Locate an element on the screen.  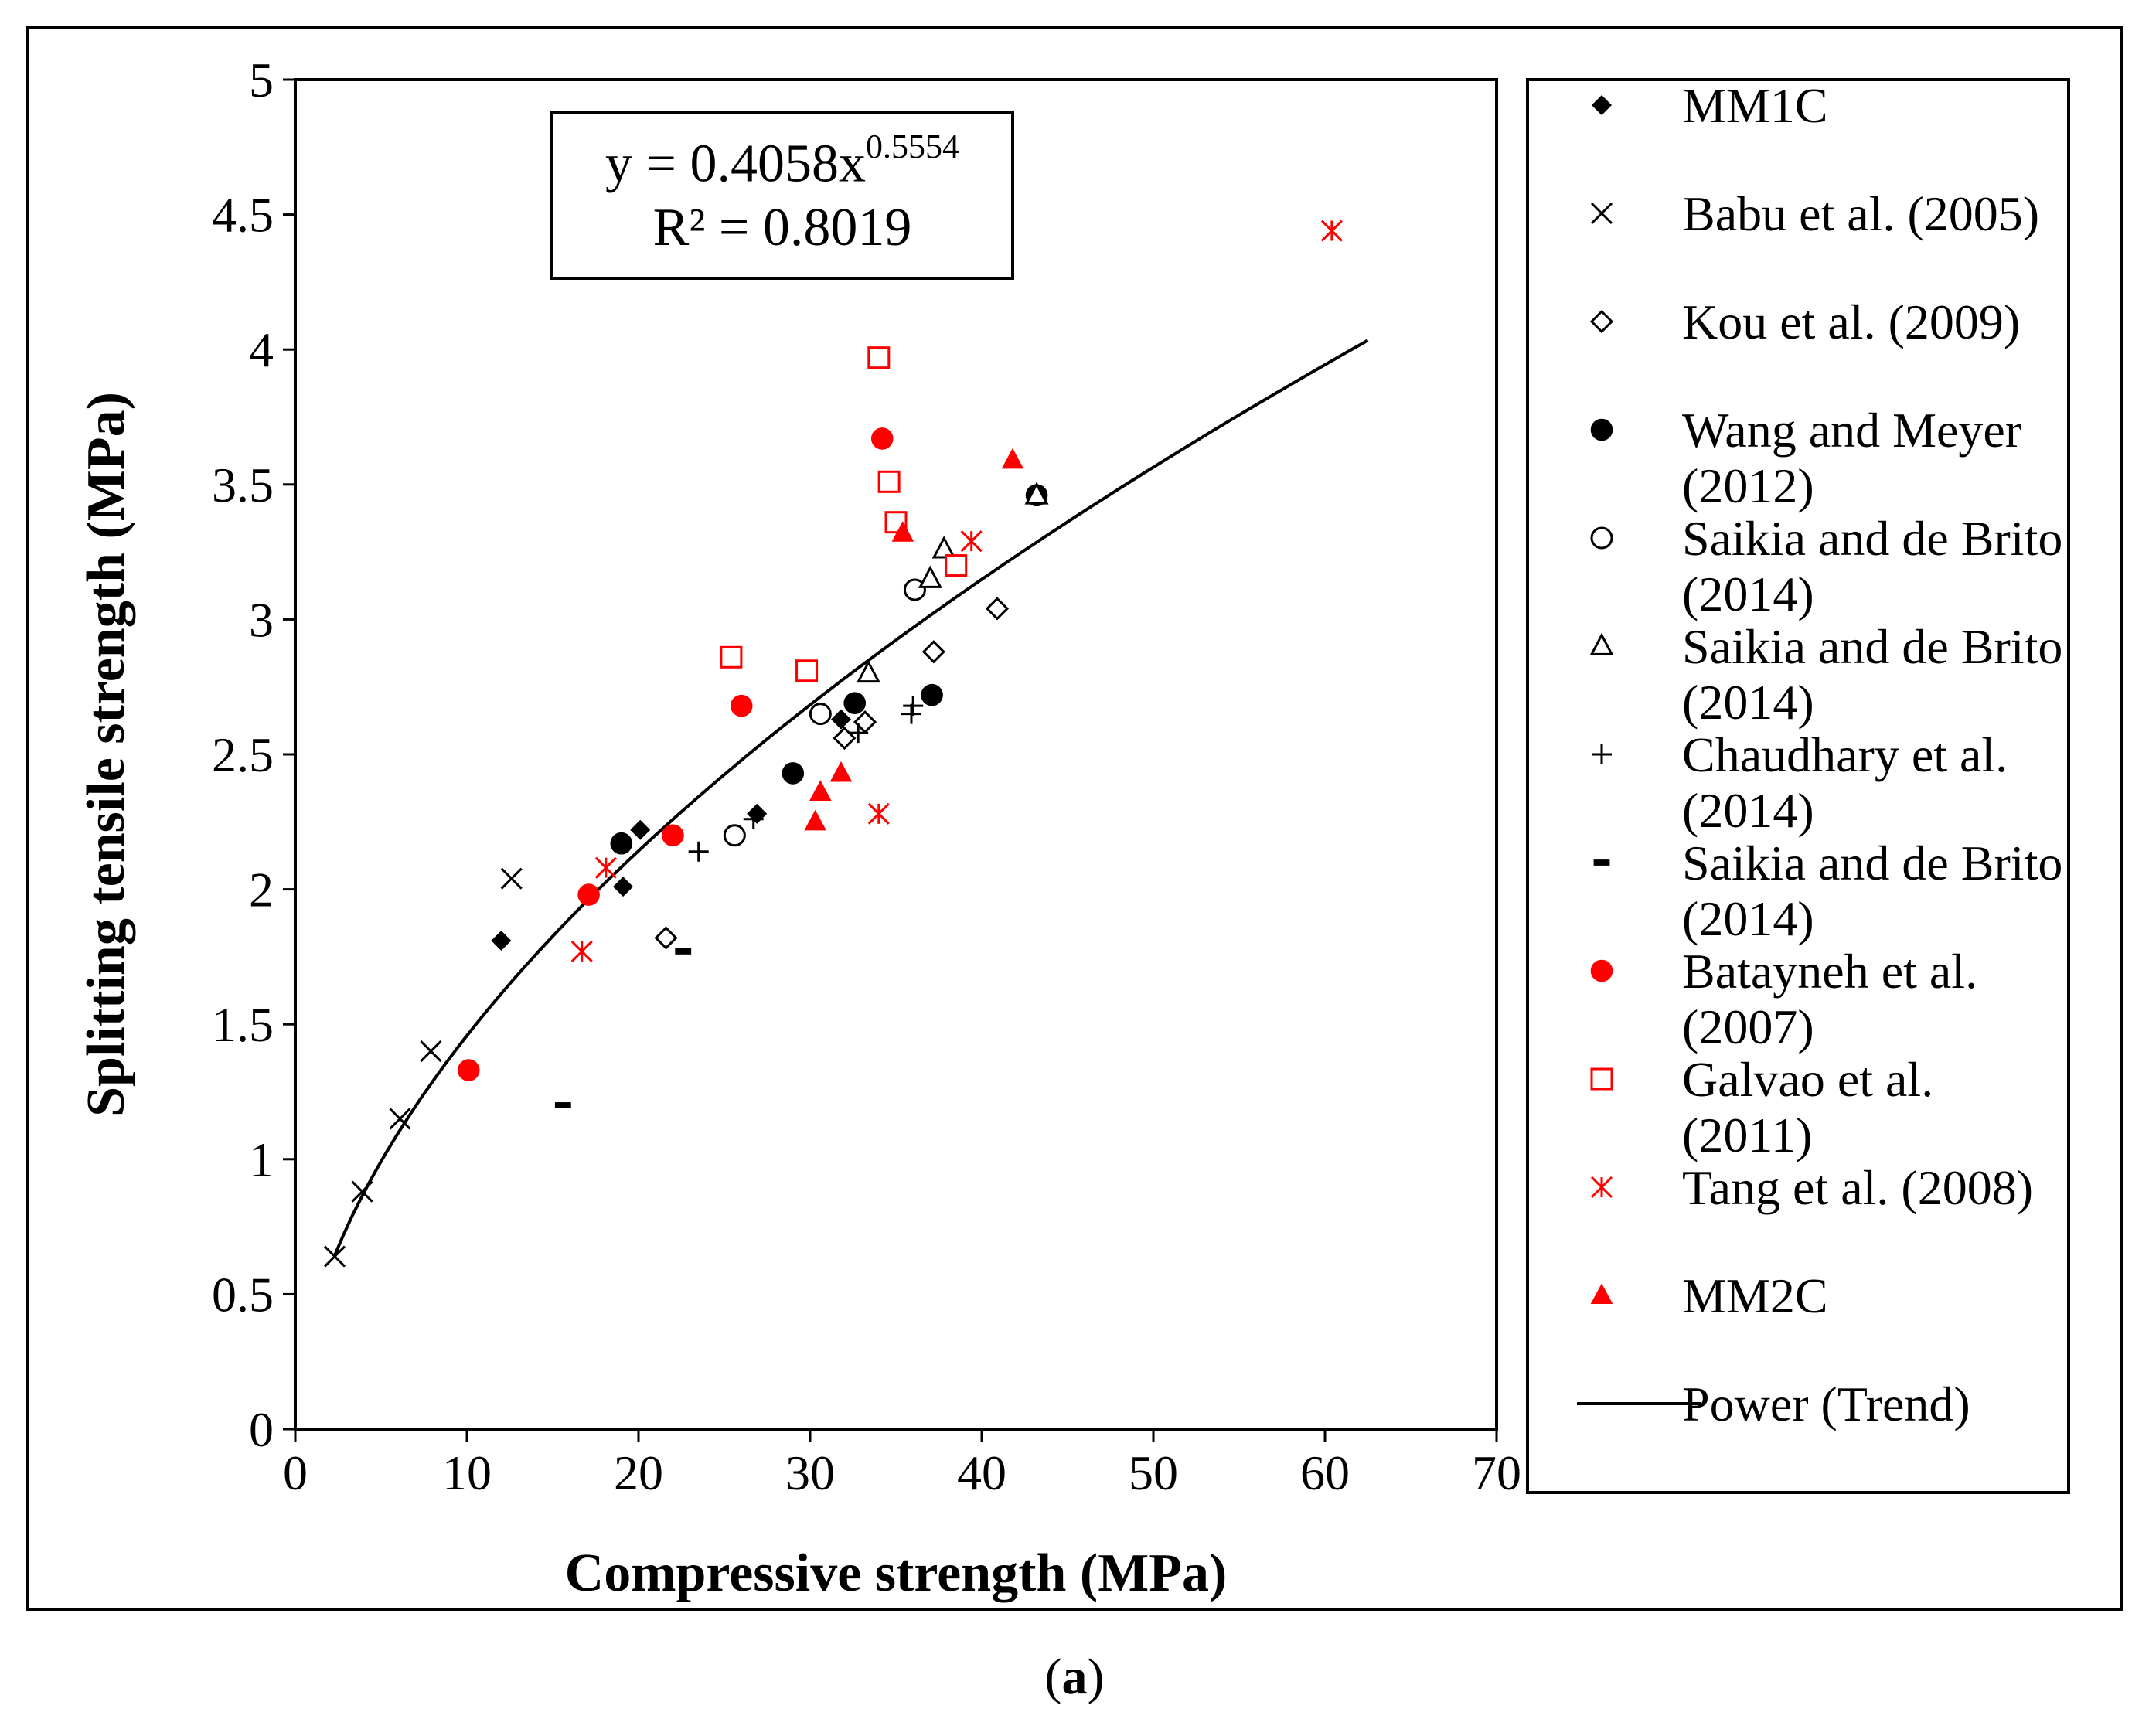
x-tick-label: 10 is located at coordinates (467, 1473).